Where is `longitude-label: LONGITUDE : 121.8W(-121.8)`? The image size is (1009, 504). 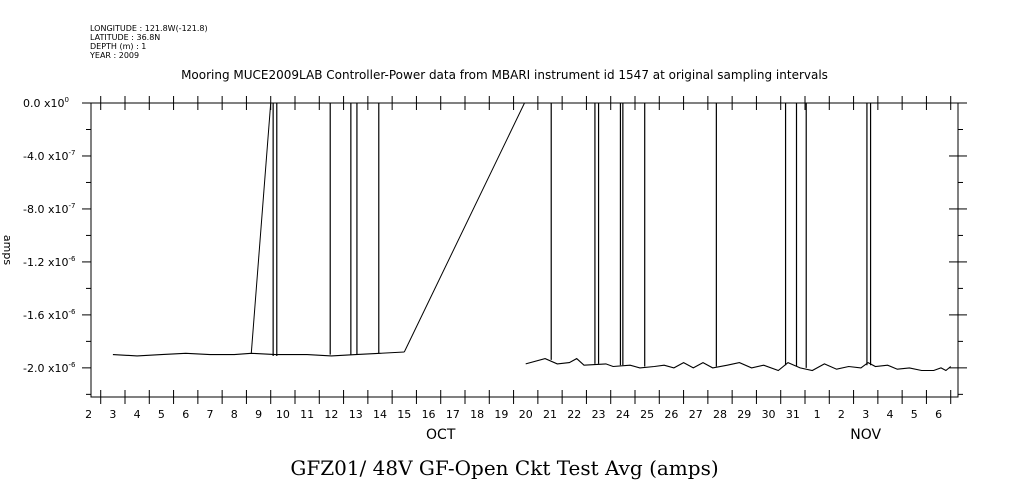 longitude-label: LONGITUDE : 121.8W(-121.8) is located at coordinates (149, 28).